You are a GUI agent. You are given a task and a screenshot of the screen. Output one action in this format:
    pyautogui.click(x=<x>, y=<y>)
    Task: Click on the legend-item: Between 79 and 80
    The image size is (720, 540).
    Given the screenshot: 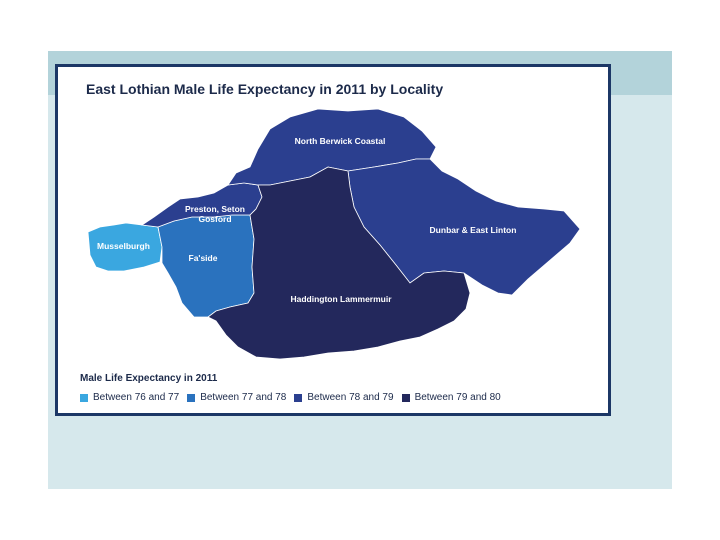 What is the action you would take?
    pyautogui.click(x=451, y=397)
    